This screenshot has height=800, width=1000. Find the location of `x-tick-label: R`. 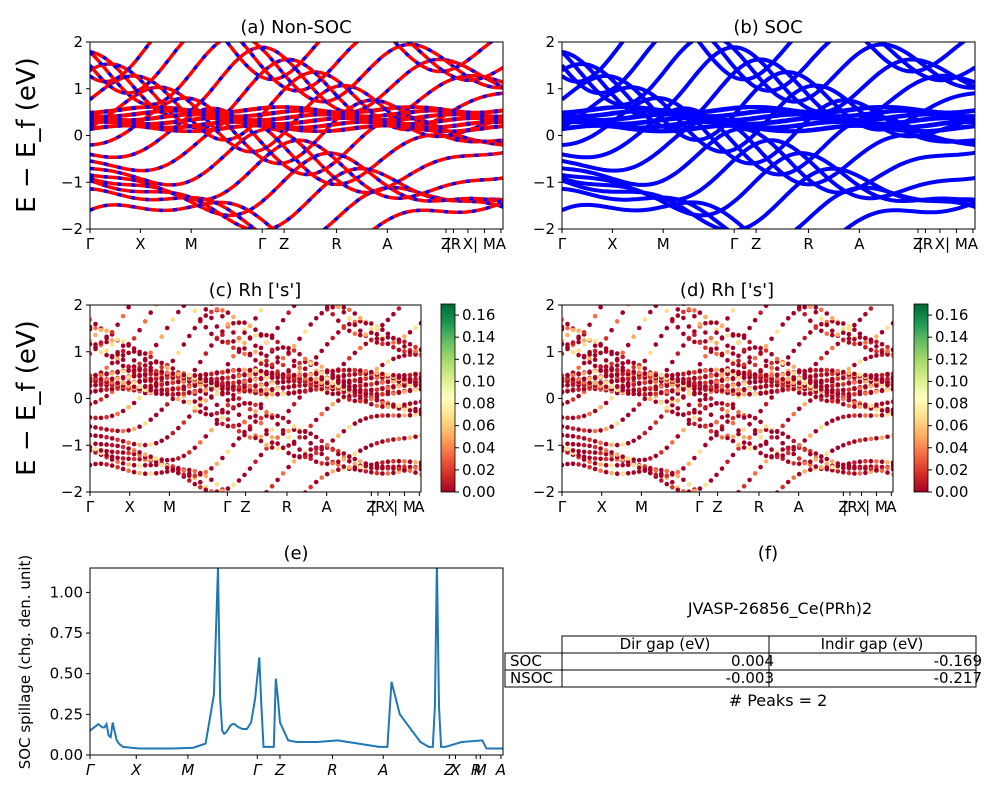

x-tick-label: R is located at coordinates (336, 244).